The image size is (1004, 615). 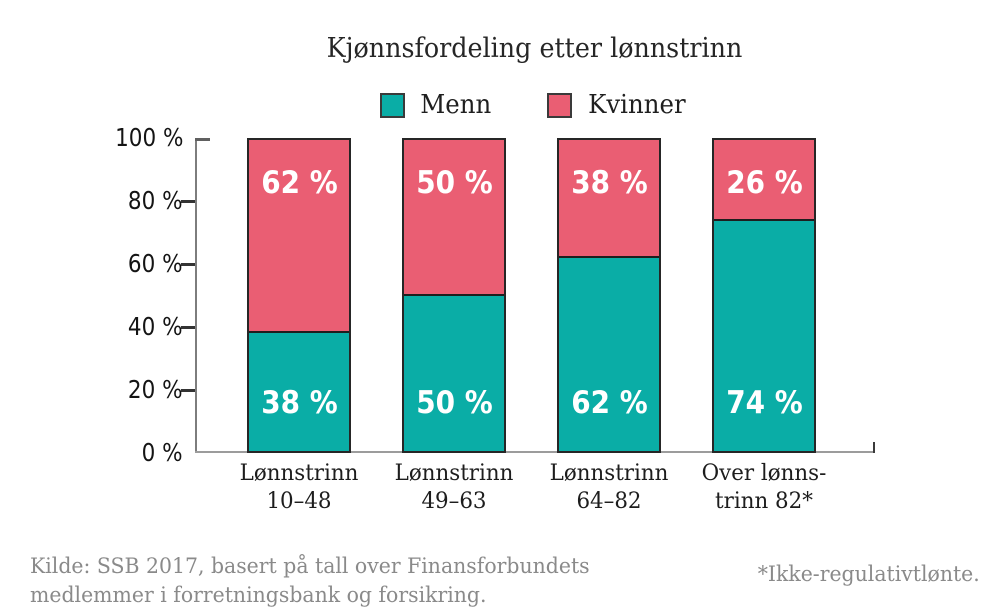 What do you see at coordinates (534, 105) in the screenshot?
I see `legend: Menn Kvinner` at bounding box center [534, 105].